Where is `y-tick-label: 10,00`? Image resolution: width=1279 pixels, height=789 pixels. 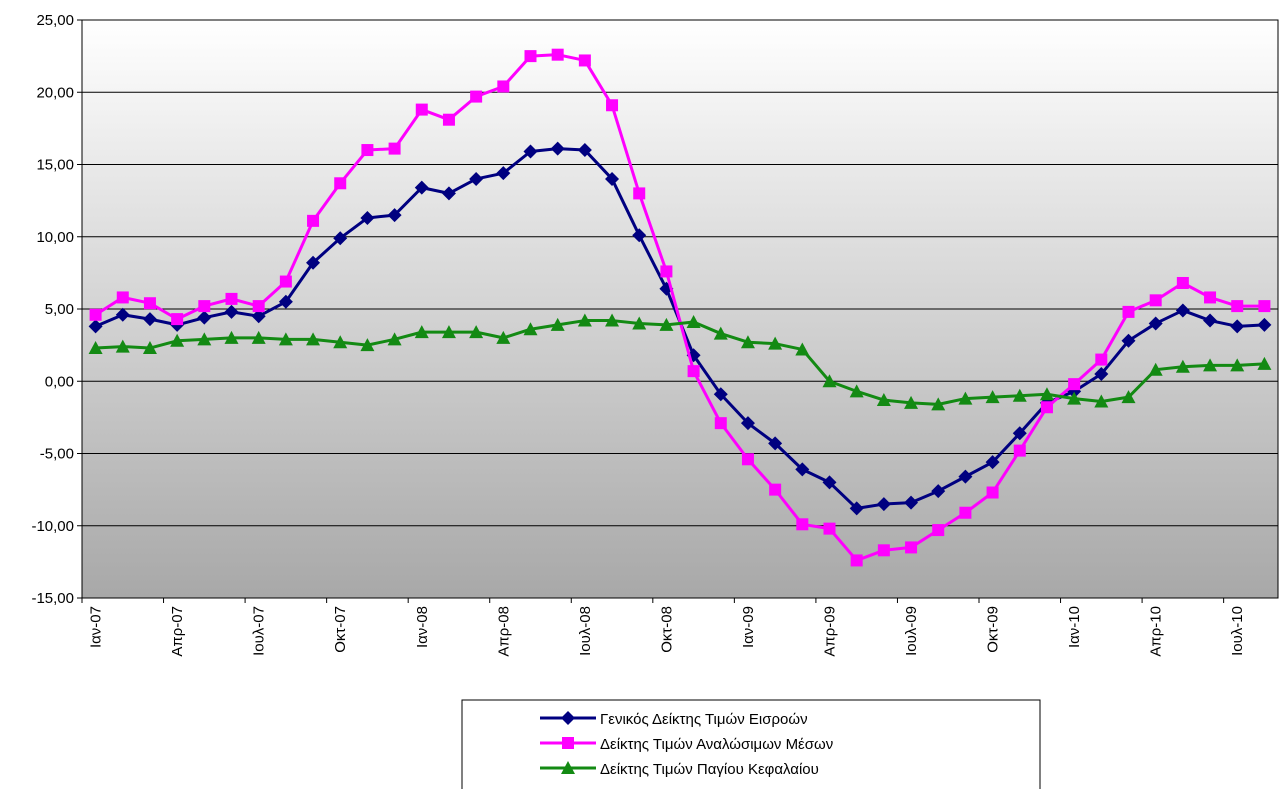
y-tick-label: 10,00 is located at coordinates (55, 237).